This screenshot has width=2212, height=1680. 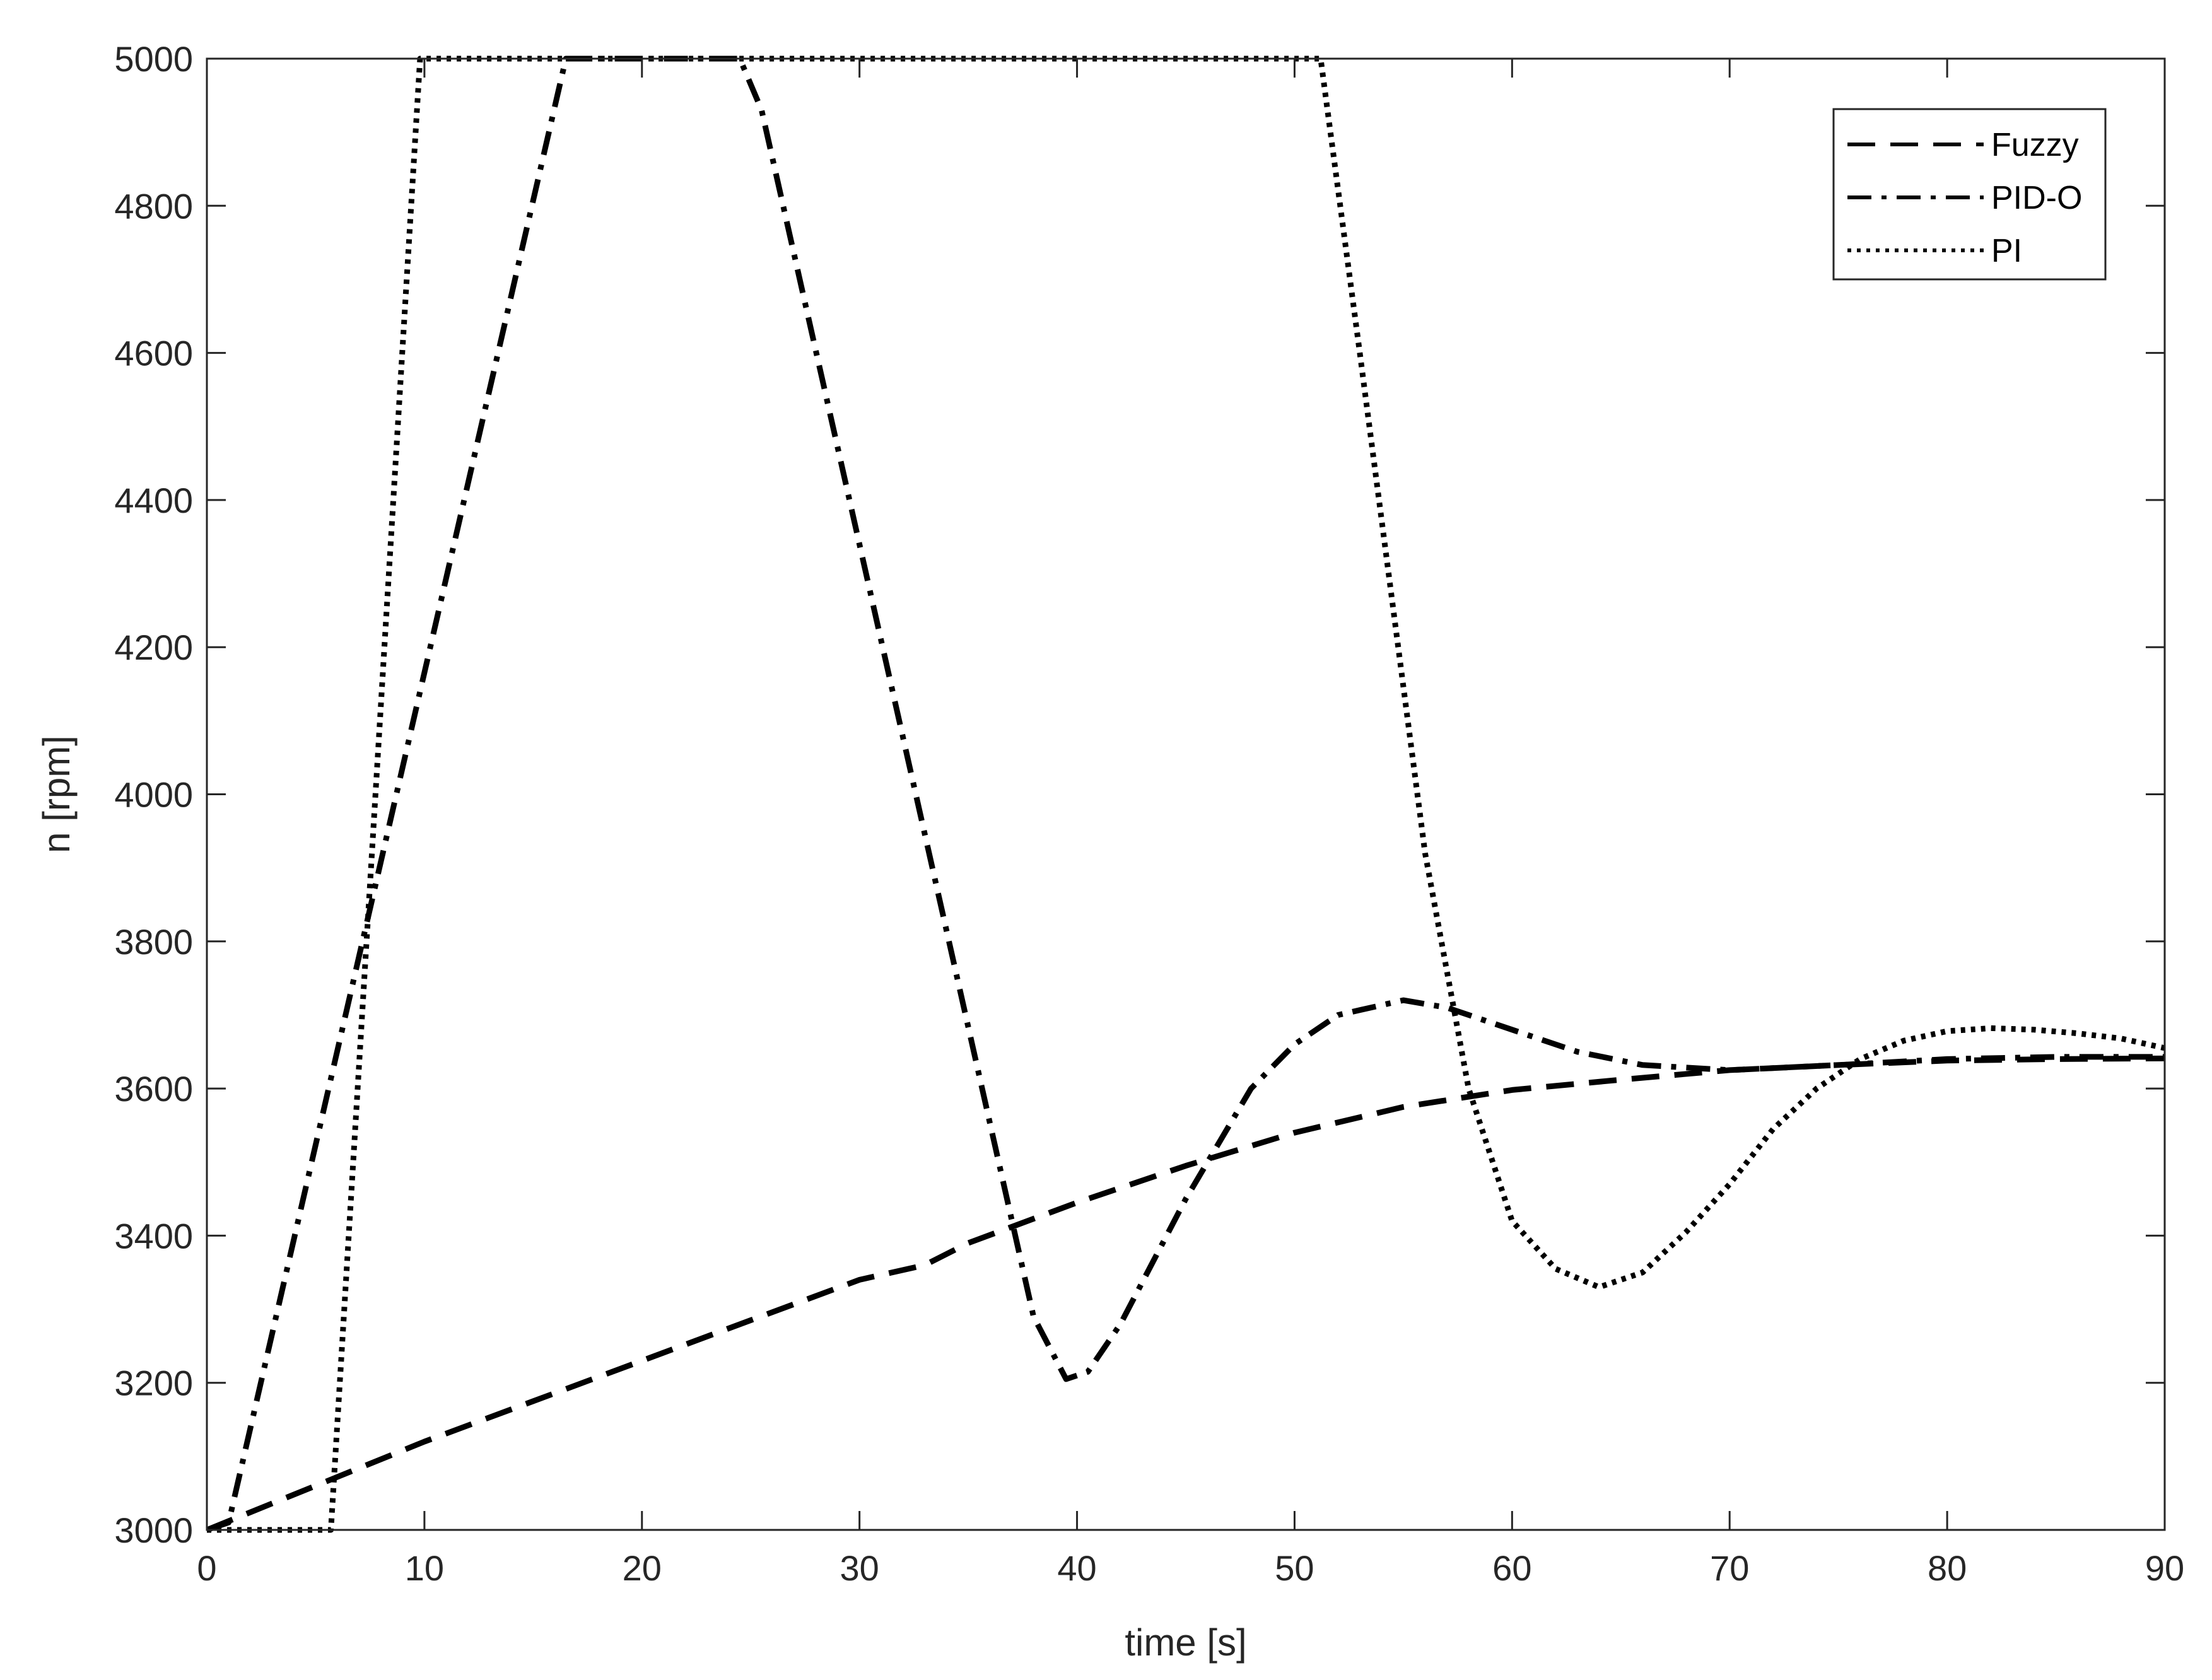 What do you see at coordinates (1076, 1568) in the screenshot?
I see `x-tick-label: 40` at bounding box center [1076, 1568].